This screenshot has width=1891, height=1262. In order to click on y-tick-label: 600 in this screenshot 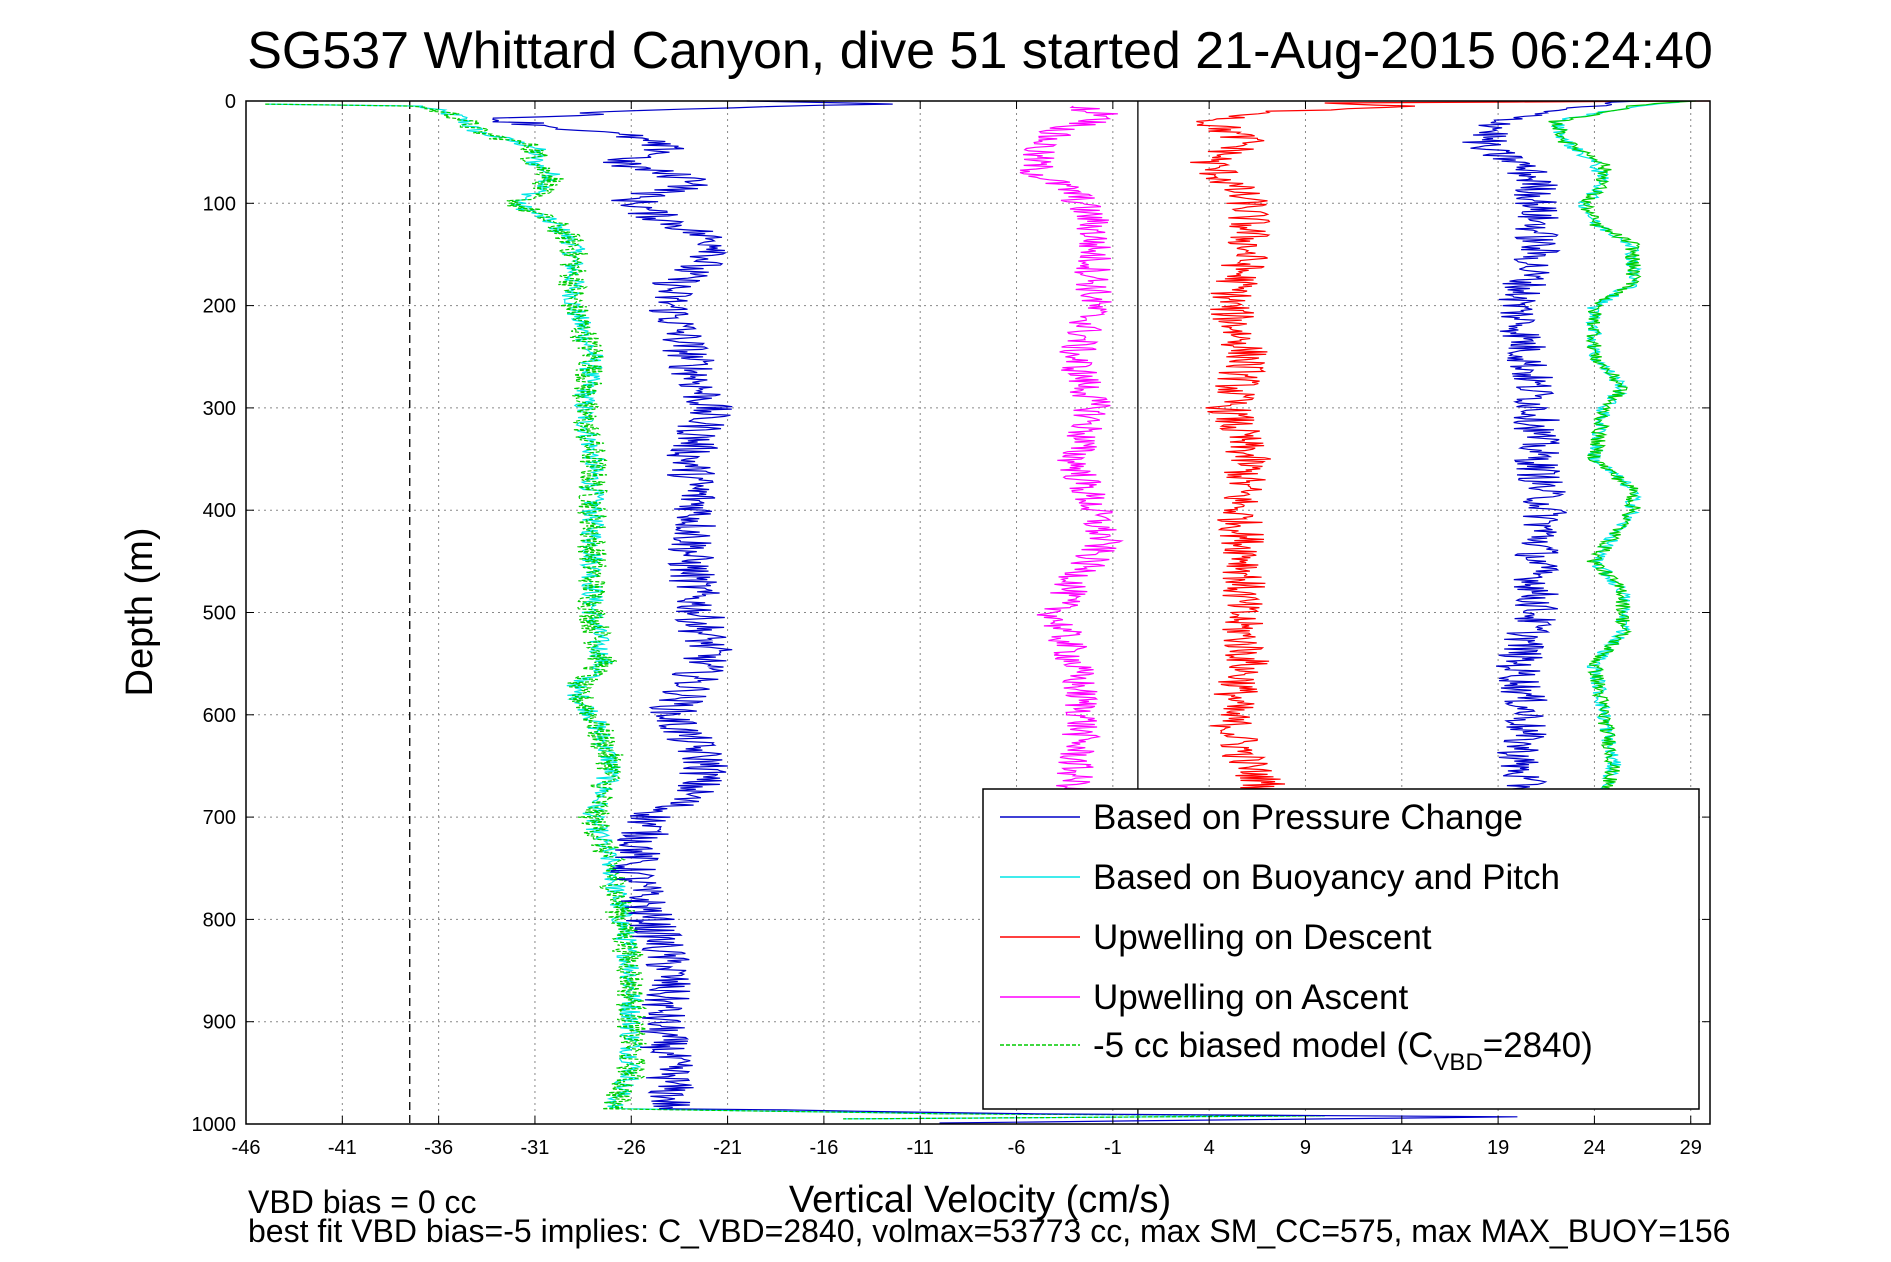, I will do `click(219, 716)`.